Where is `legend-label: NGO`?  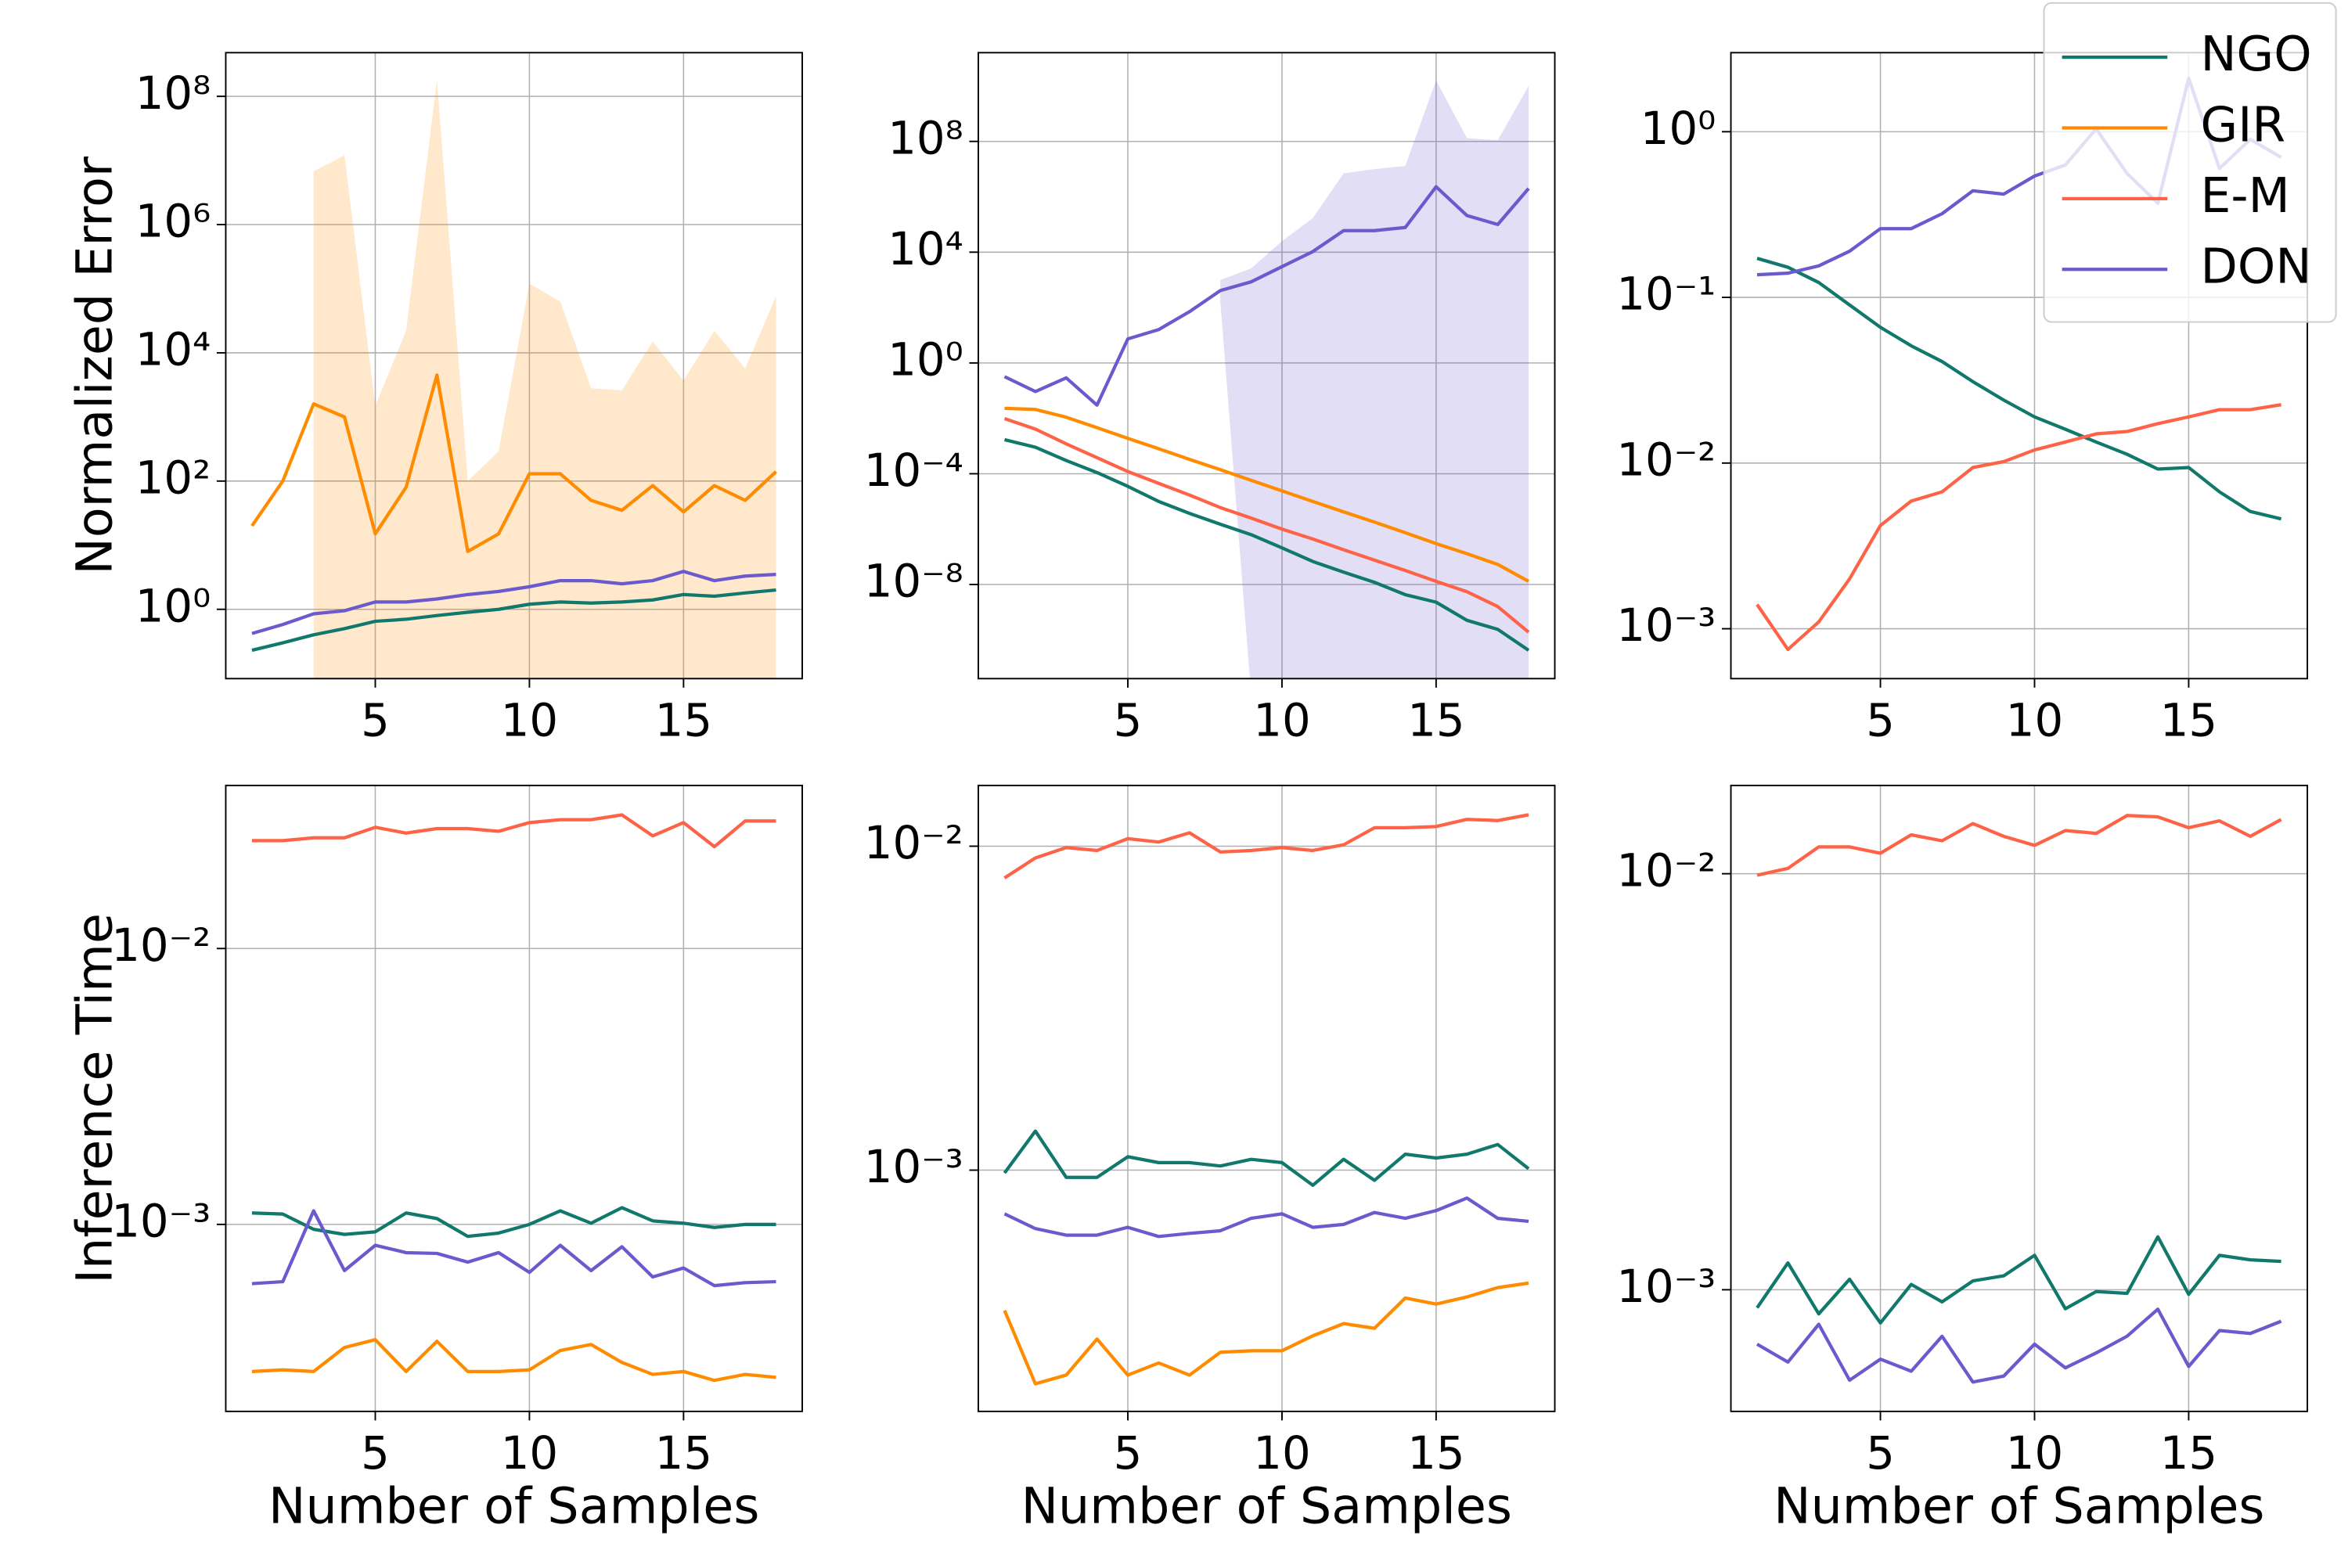 legend-label: NGO is located at coordinates (2256, 54).